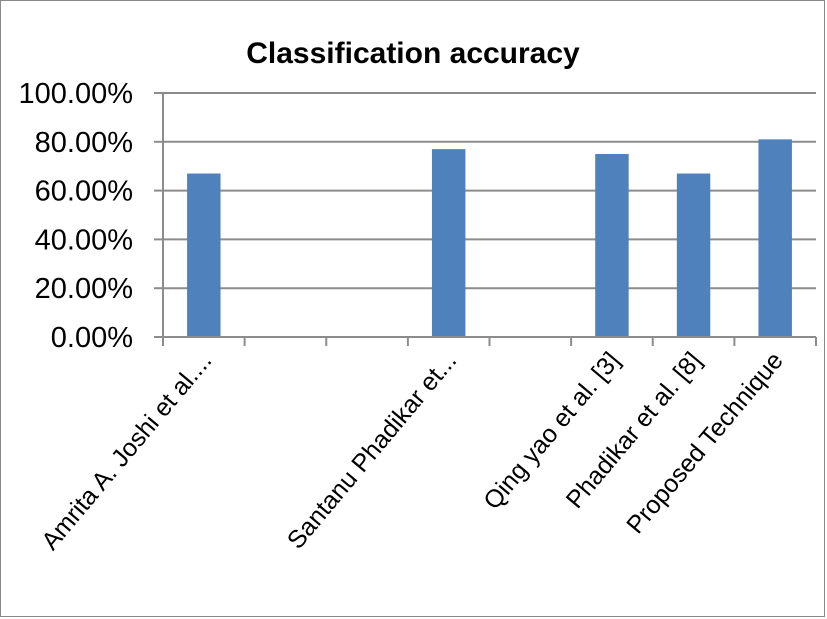  What do you see at coordinates (84, 289) in the screenshot?
I see `y-tick-label: 20.00%` at bounding box center [84, 289].